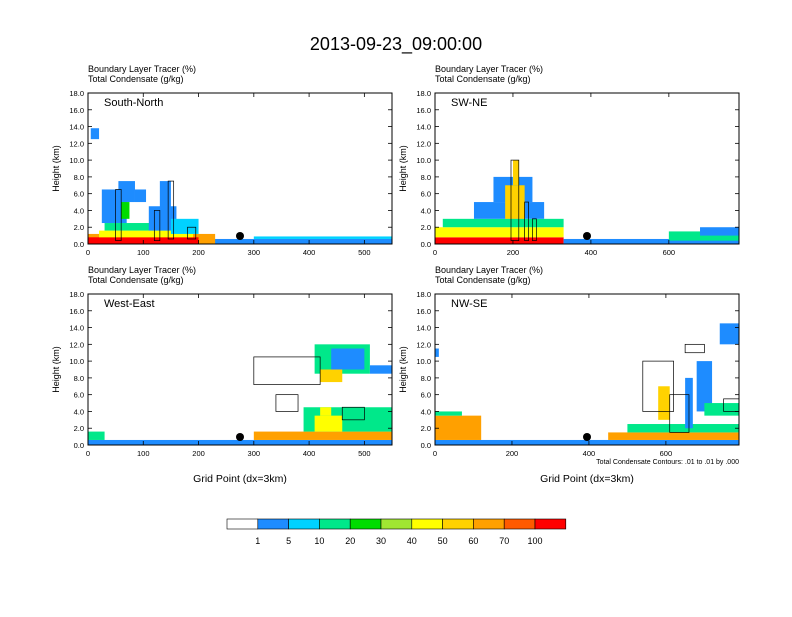 The image size is (792, 617). I want to click on main-title: 2013-09-23_09:00:00, so click(396, 44).